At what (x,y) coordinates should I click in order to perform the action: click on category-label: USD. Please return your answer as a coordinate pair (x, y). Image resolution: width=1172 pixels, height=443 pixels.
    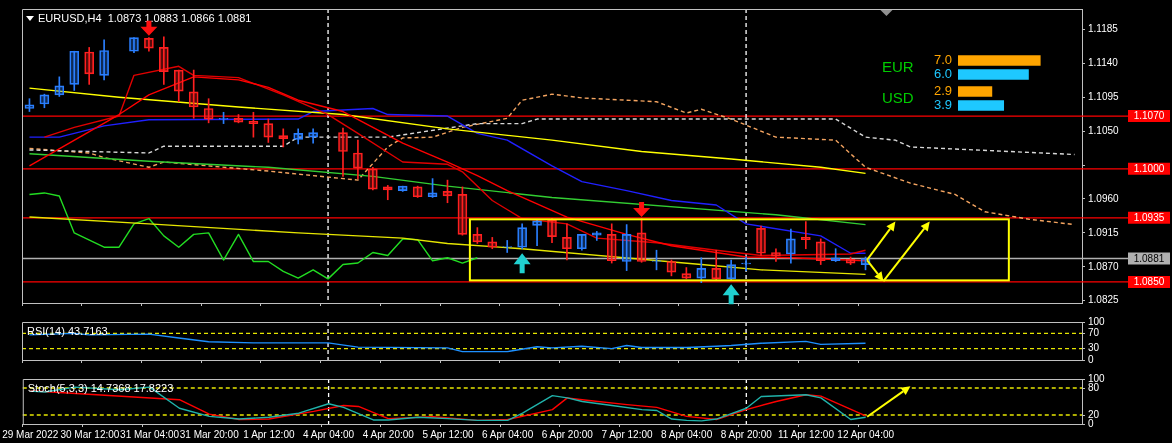
    Looking at the image, I should click on (898, 97).